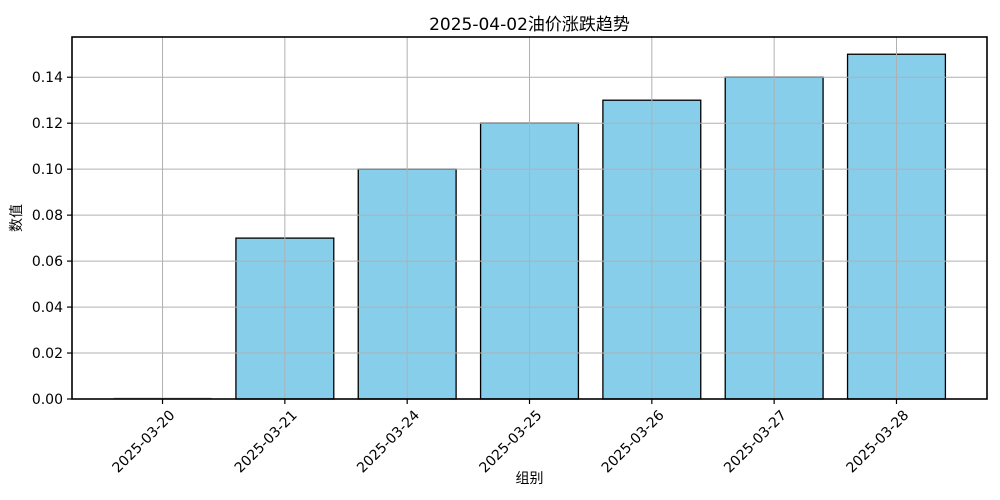 Image resolution: width=1000 pixels, height=500 pixels. What do you see at coordinates (47, 308) in the screenshot?
I see `y-tick-label: 0.04` at bounding box center [47, 308].